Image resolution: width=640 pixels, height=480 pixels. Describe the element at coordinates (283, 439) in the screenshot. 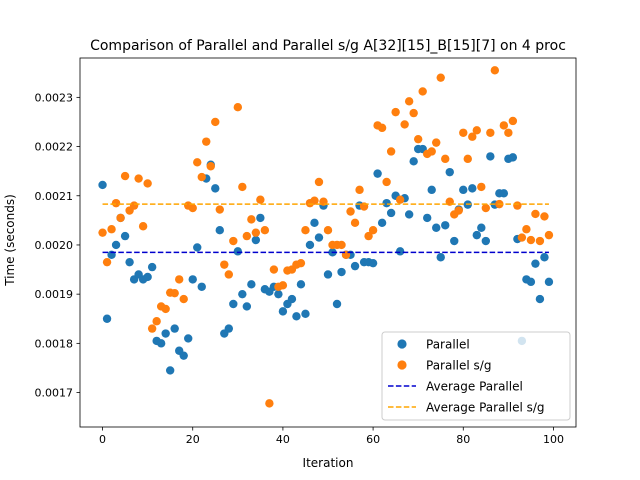

I see `x-tick-label: 40` at that location.